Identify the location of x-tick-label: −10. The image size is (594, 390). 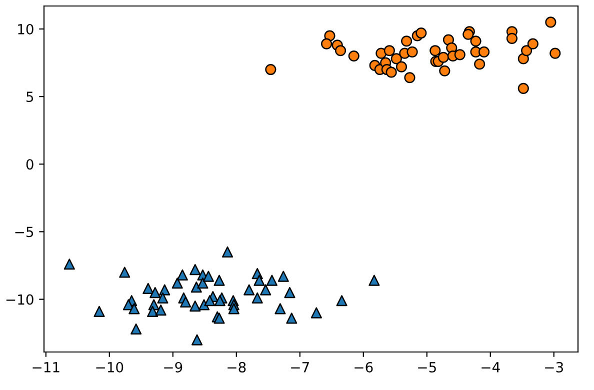
(110, 367).